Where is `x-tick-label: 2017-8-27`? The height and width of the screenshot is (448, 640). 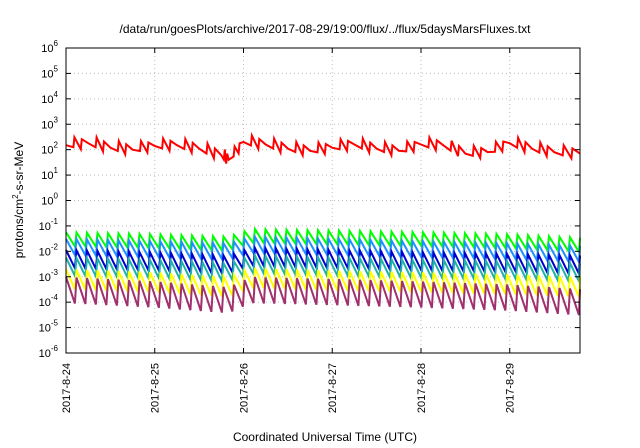 x-tick-label: 2017-8-27 is located at coordinates (333, 388).